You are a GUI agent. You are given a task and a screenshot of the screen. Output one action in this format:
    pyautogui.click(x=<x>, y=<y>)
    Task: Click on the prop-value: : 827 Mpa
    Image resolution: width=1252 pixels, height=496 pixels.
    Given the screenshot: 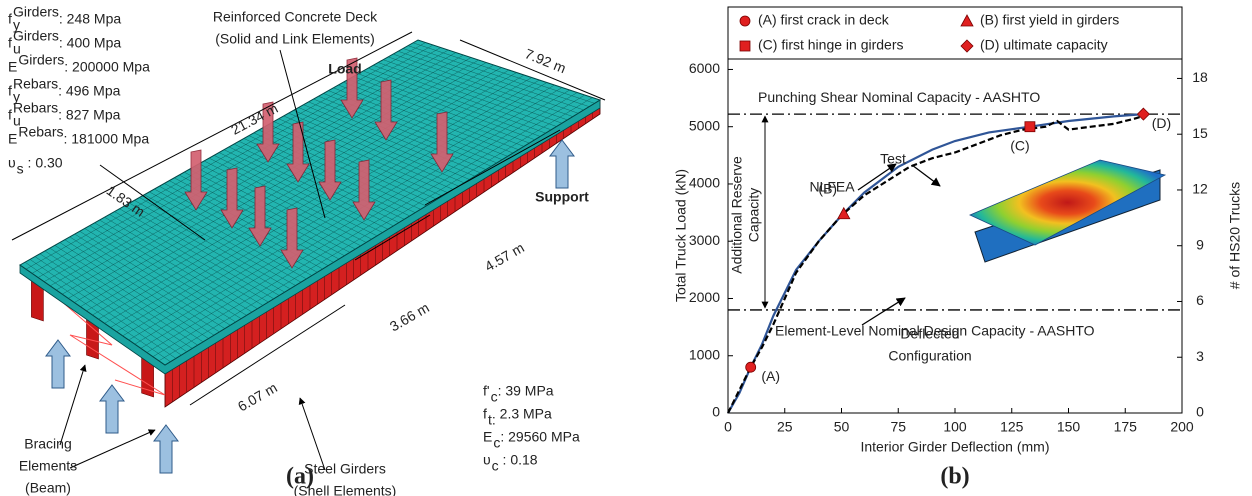 What is the action you would take?
    pyautogui.click(x=89, y=115)
    